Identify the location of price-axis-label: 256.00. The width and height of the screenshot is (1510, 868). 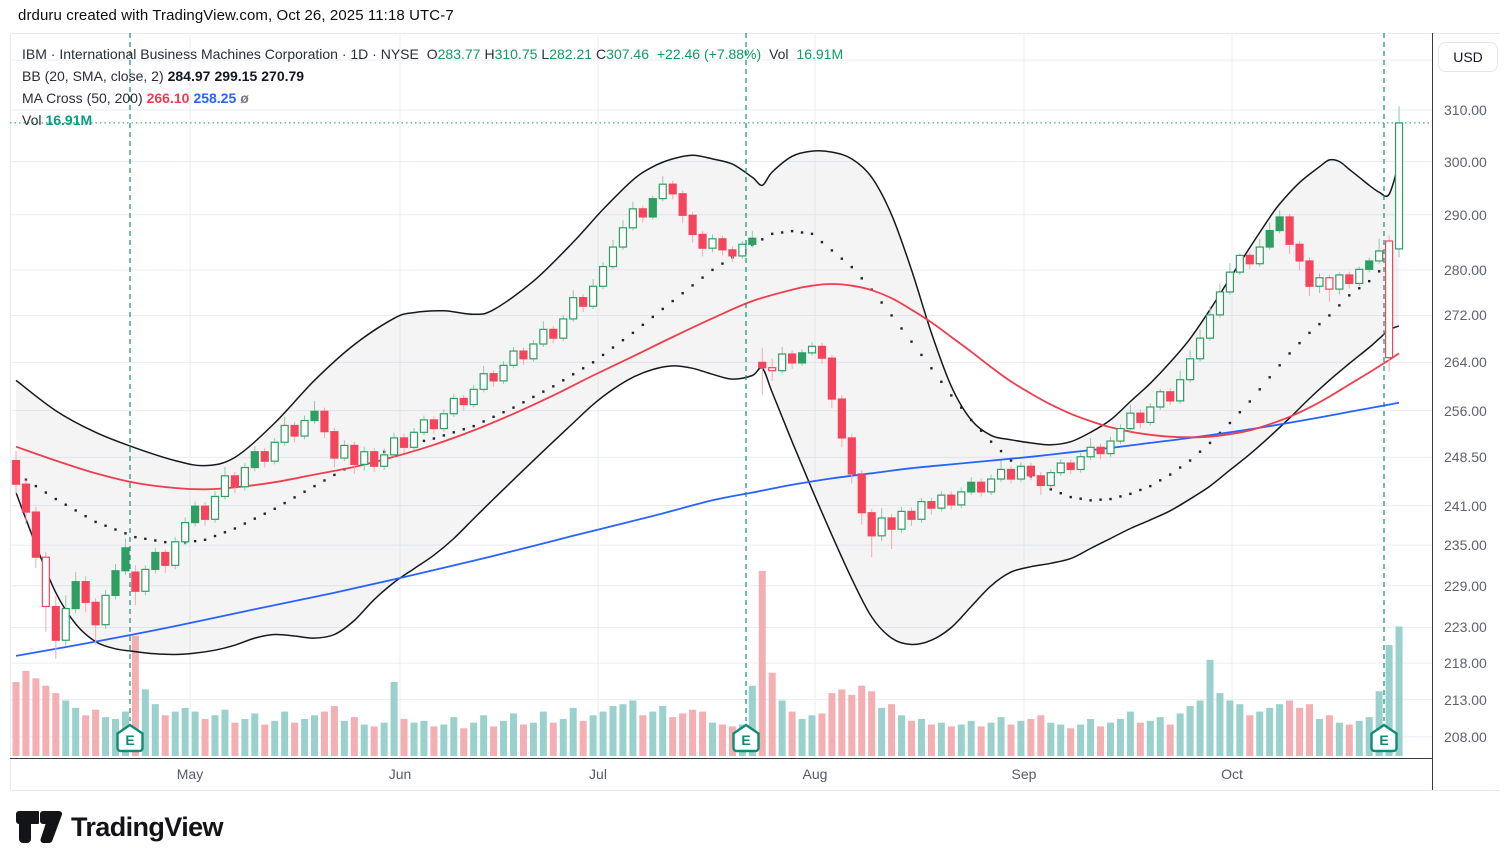
(1465, 410).